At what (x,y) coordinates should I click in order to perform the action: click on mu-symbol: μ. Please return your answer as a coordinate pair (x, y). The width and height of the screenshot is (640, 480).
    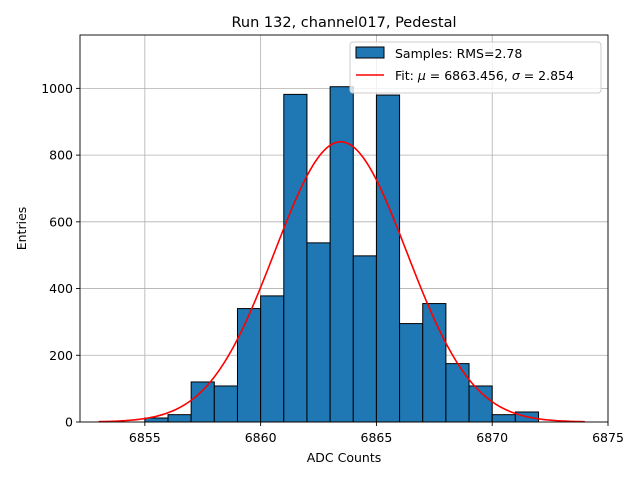
    Looking at the image, I should click on (421, 75).